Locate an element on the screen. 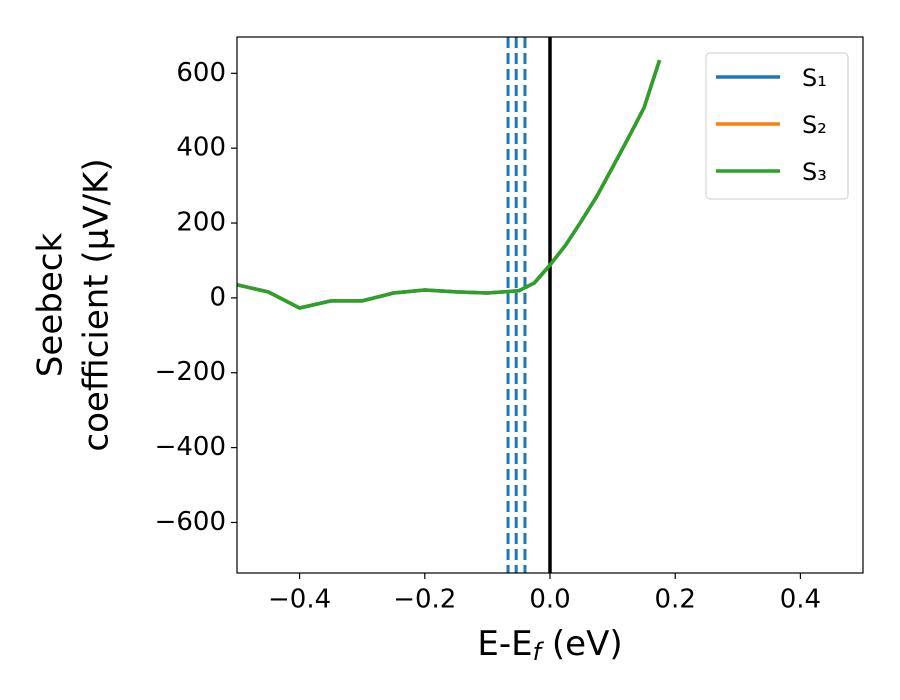 Image resolution: width=900 pixels, height=700 pixels. y-axis-label: coefficient (μV/K) is located at coordinates (97, 304).